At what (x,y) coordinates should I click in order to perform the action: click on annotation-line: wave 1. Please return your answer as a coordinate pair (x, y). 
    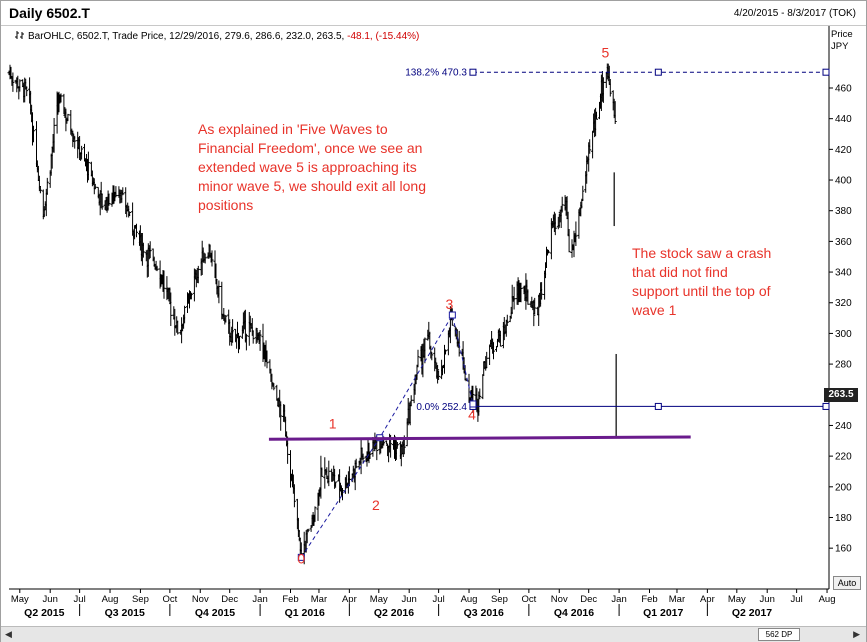
    Looking at the image, I should click on (654, 310).